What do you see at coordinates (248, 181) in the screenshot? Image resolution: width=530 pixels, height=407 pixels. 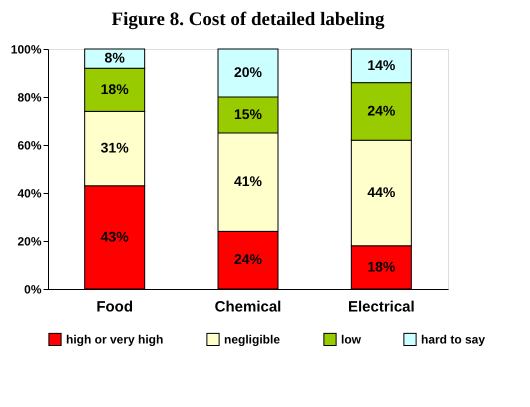 I see `data-label: 41%` at bounding box center [248, 181].